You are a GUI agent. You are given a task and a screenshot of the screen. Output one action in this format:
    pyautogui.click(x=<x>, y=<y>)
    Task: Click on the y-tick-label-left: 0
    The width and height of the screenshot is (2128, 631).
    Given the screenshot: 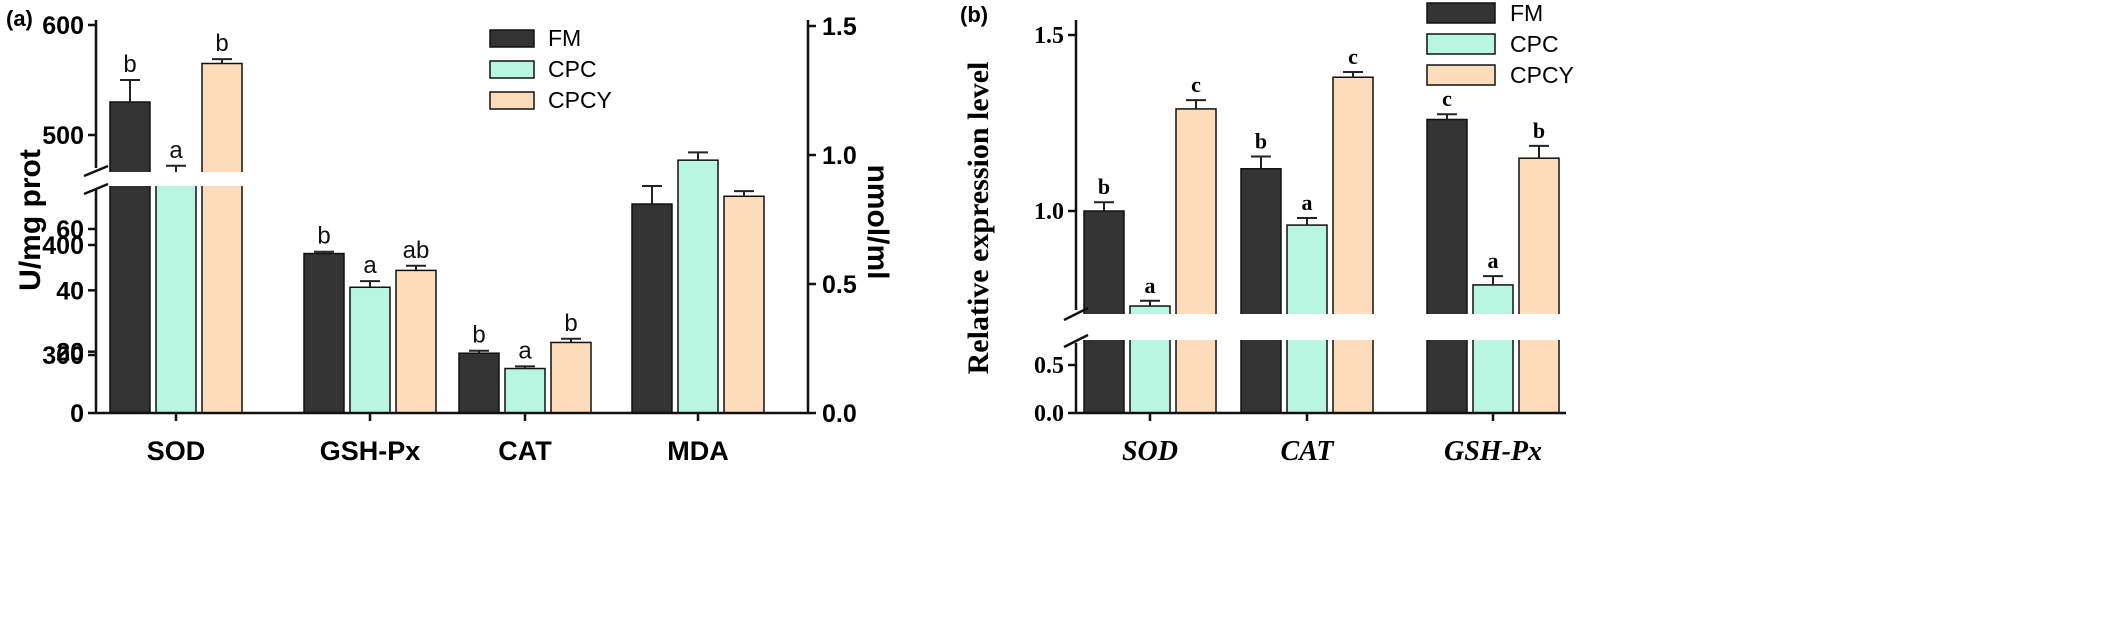 What is the action you would take?
    pyautogui.click(x=77, y=414)
    